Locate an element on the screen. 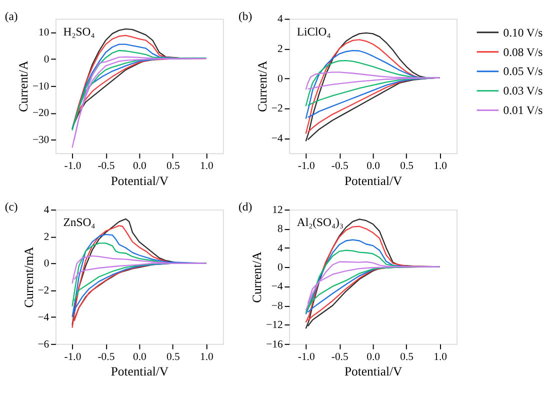 Image resolution: width=550 pixels, height=394 pixels. annotation: ZnSO₄ is located at coordinates (79, 223).